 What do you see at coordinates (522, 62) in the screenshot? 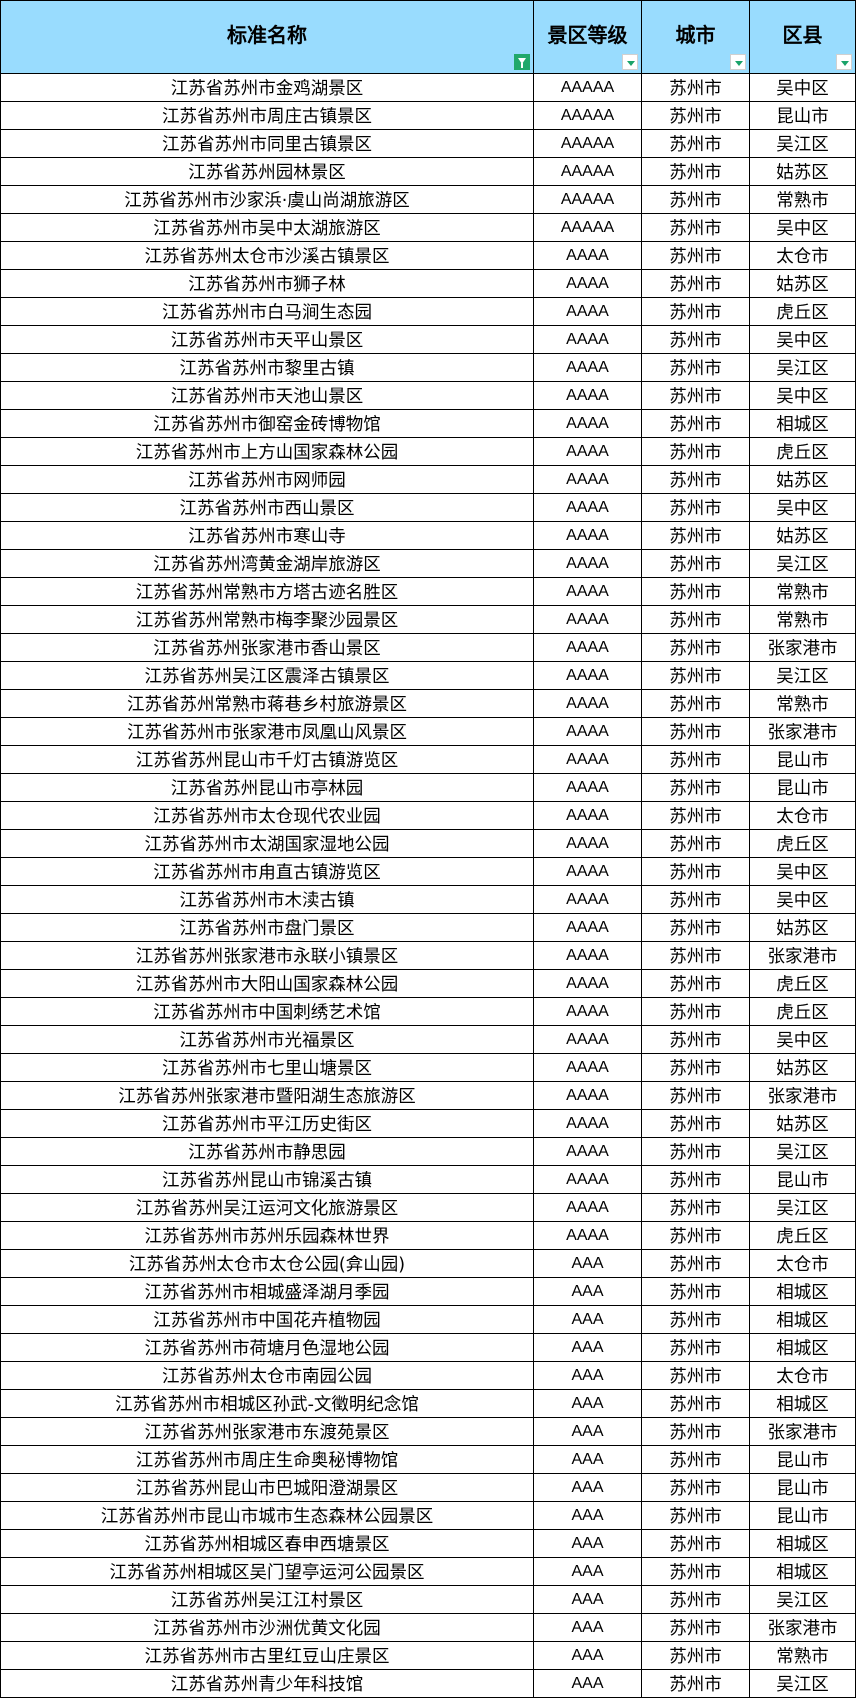
I see `filter-active-icon` at bounding box center [522, 62].